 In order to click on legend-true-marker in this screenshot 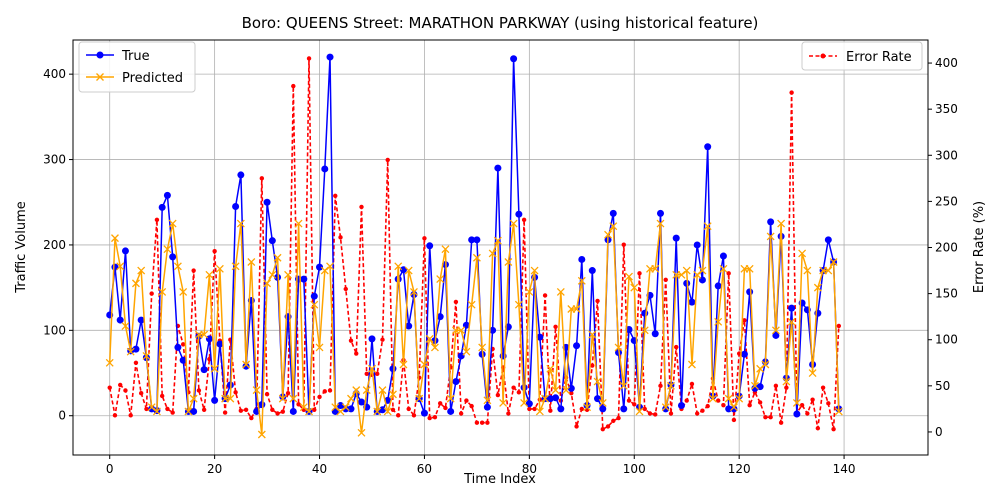, I will do `click(100, 55)`.